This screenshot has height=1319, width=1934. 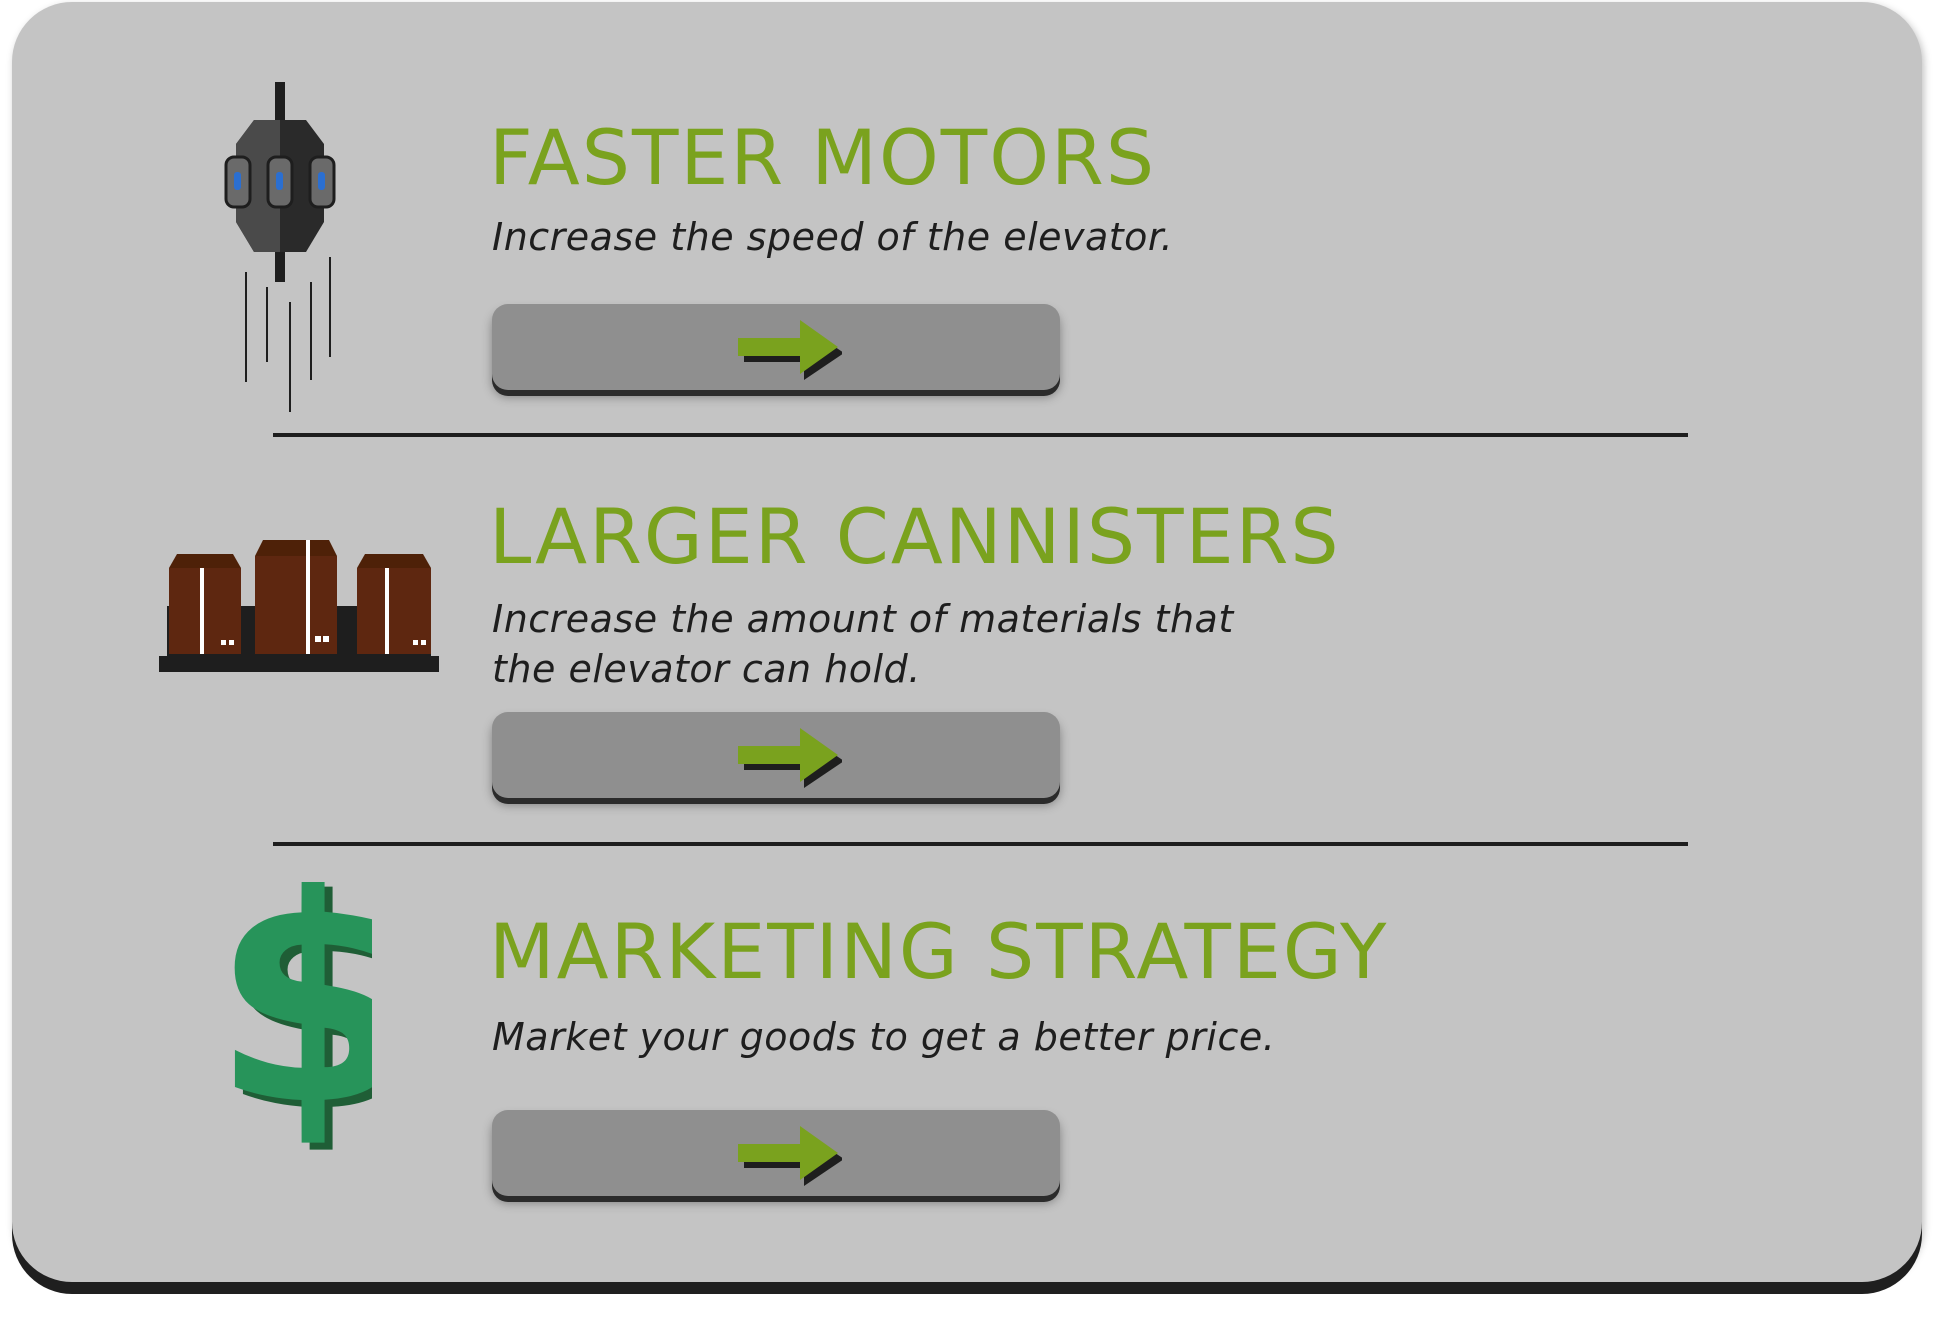 I want to click on dollar-sign-icon: $ $, so click(x=292, y=1017).